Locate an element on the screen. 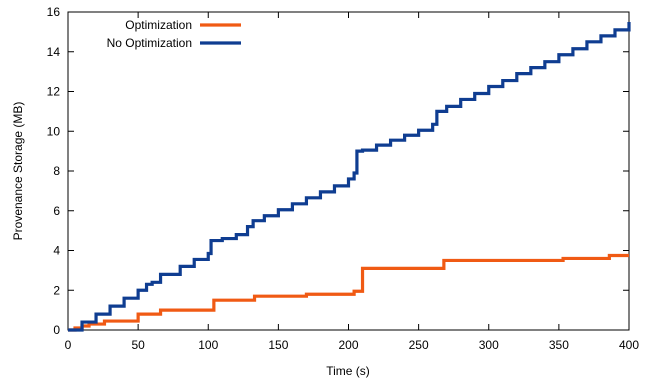 This screenshot has width=657, height=383. x-tick-label: 50 is located at coordinates (138, 345).